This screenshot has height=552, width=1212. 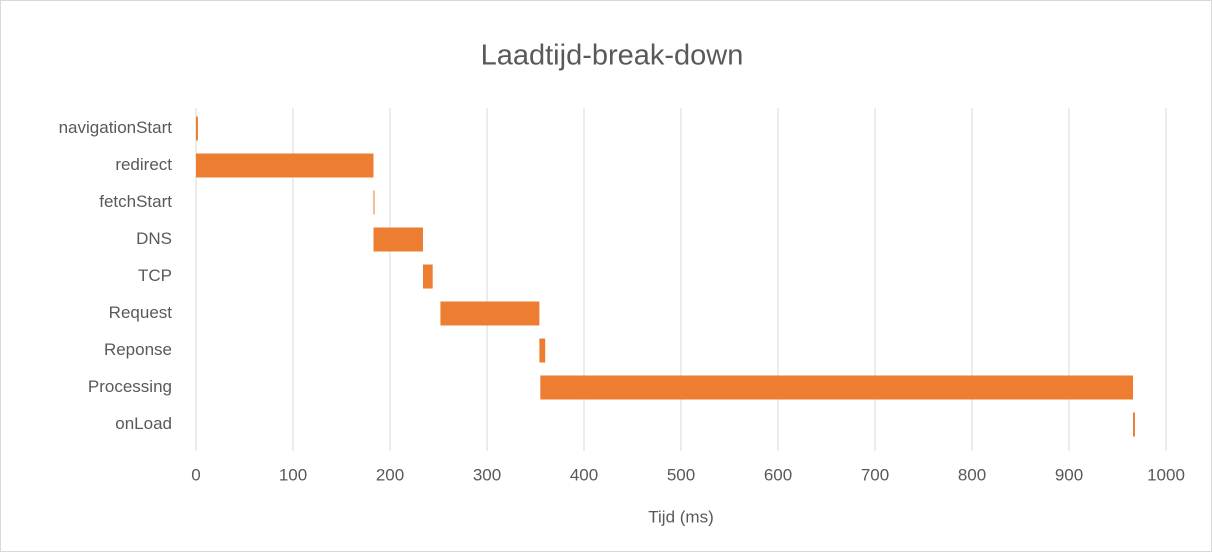 What do you see at coordinates (141, 312) in the screenshot?
I see `y-tick-label: Request` at bounding box center [141, 312].